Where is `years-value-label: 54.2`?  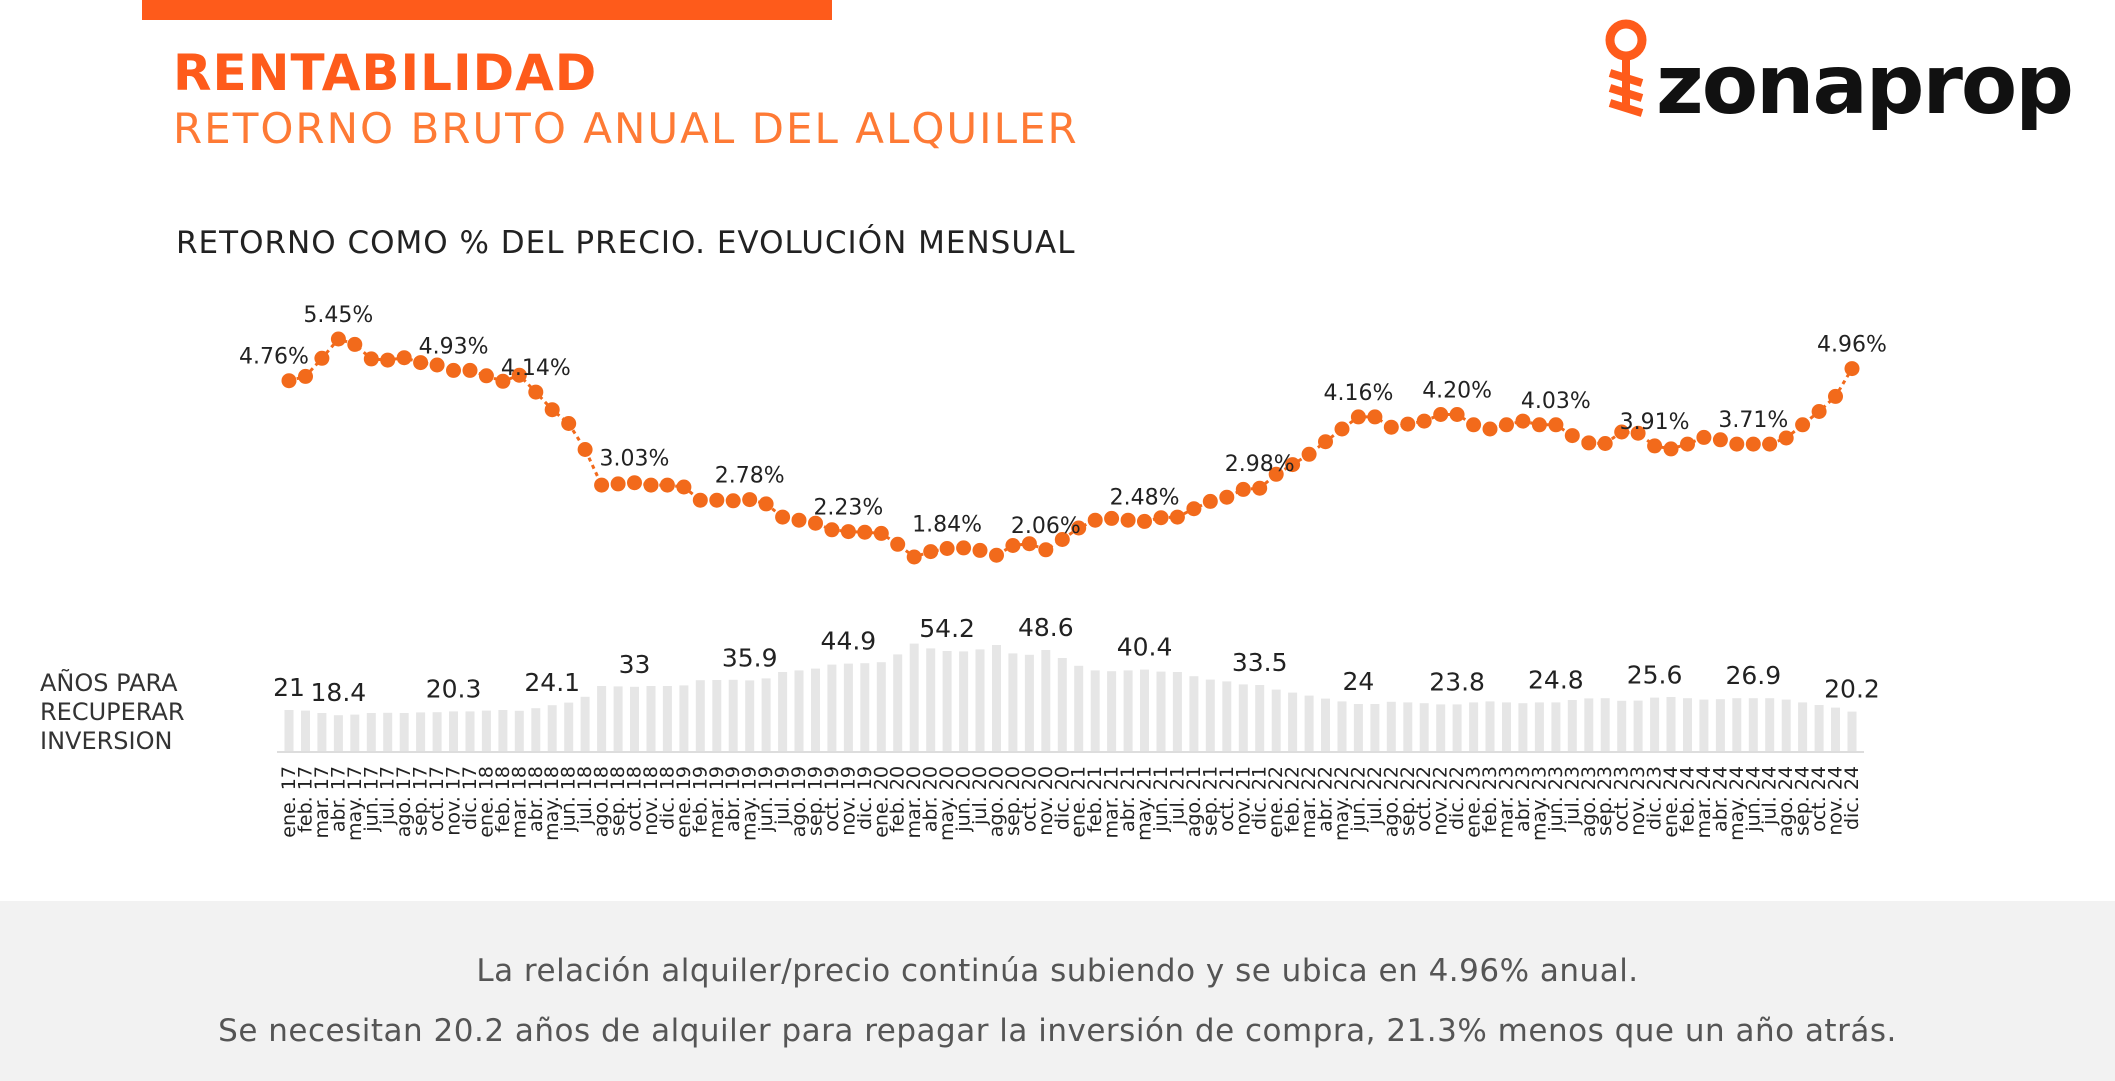
years-value-label: 54.2 is located at coordinates (947, 628).